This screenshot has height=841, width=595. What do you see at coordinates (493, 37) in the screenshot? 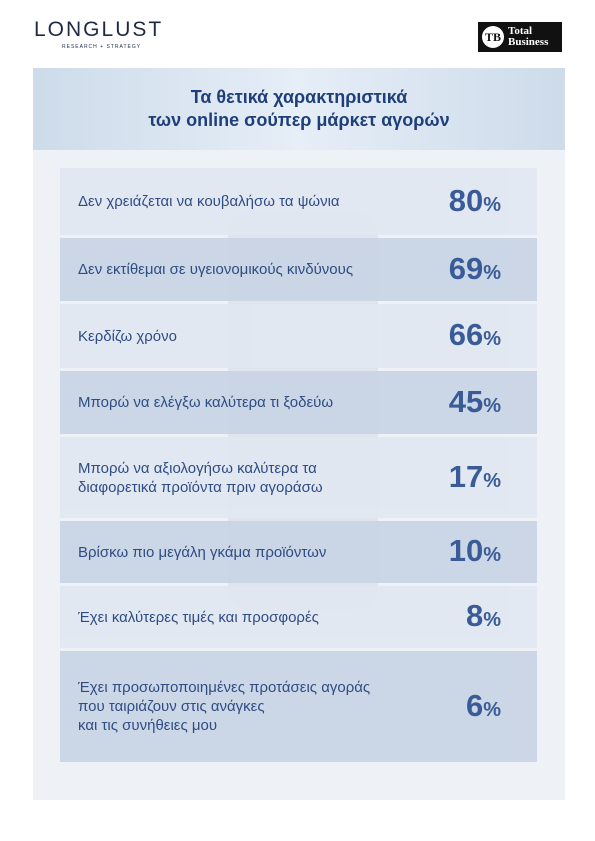
I see `logo-icon: TB` at bounding box center [493, 37].